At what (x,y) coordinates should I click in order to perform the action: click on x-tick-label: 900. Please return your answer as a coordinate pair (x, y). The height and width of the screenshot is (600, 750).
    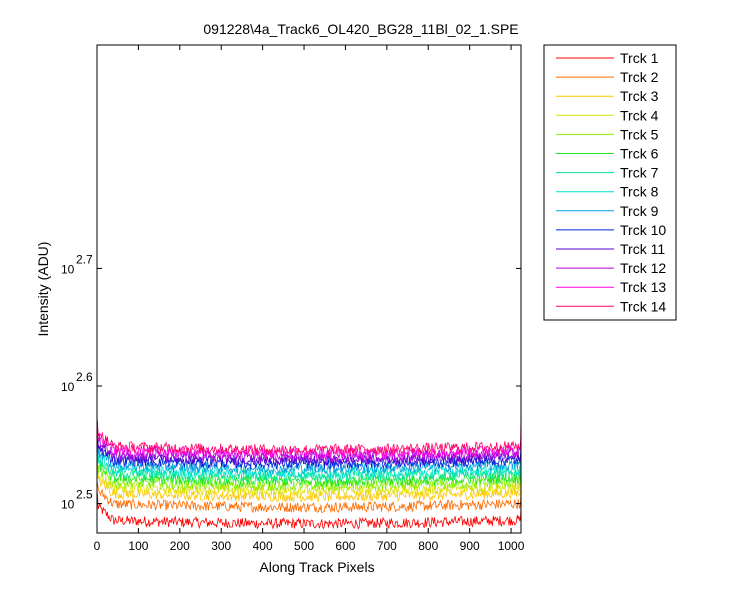
    Looking at the image, I should click on (470, 546).